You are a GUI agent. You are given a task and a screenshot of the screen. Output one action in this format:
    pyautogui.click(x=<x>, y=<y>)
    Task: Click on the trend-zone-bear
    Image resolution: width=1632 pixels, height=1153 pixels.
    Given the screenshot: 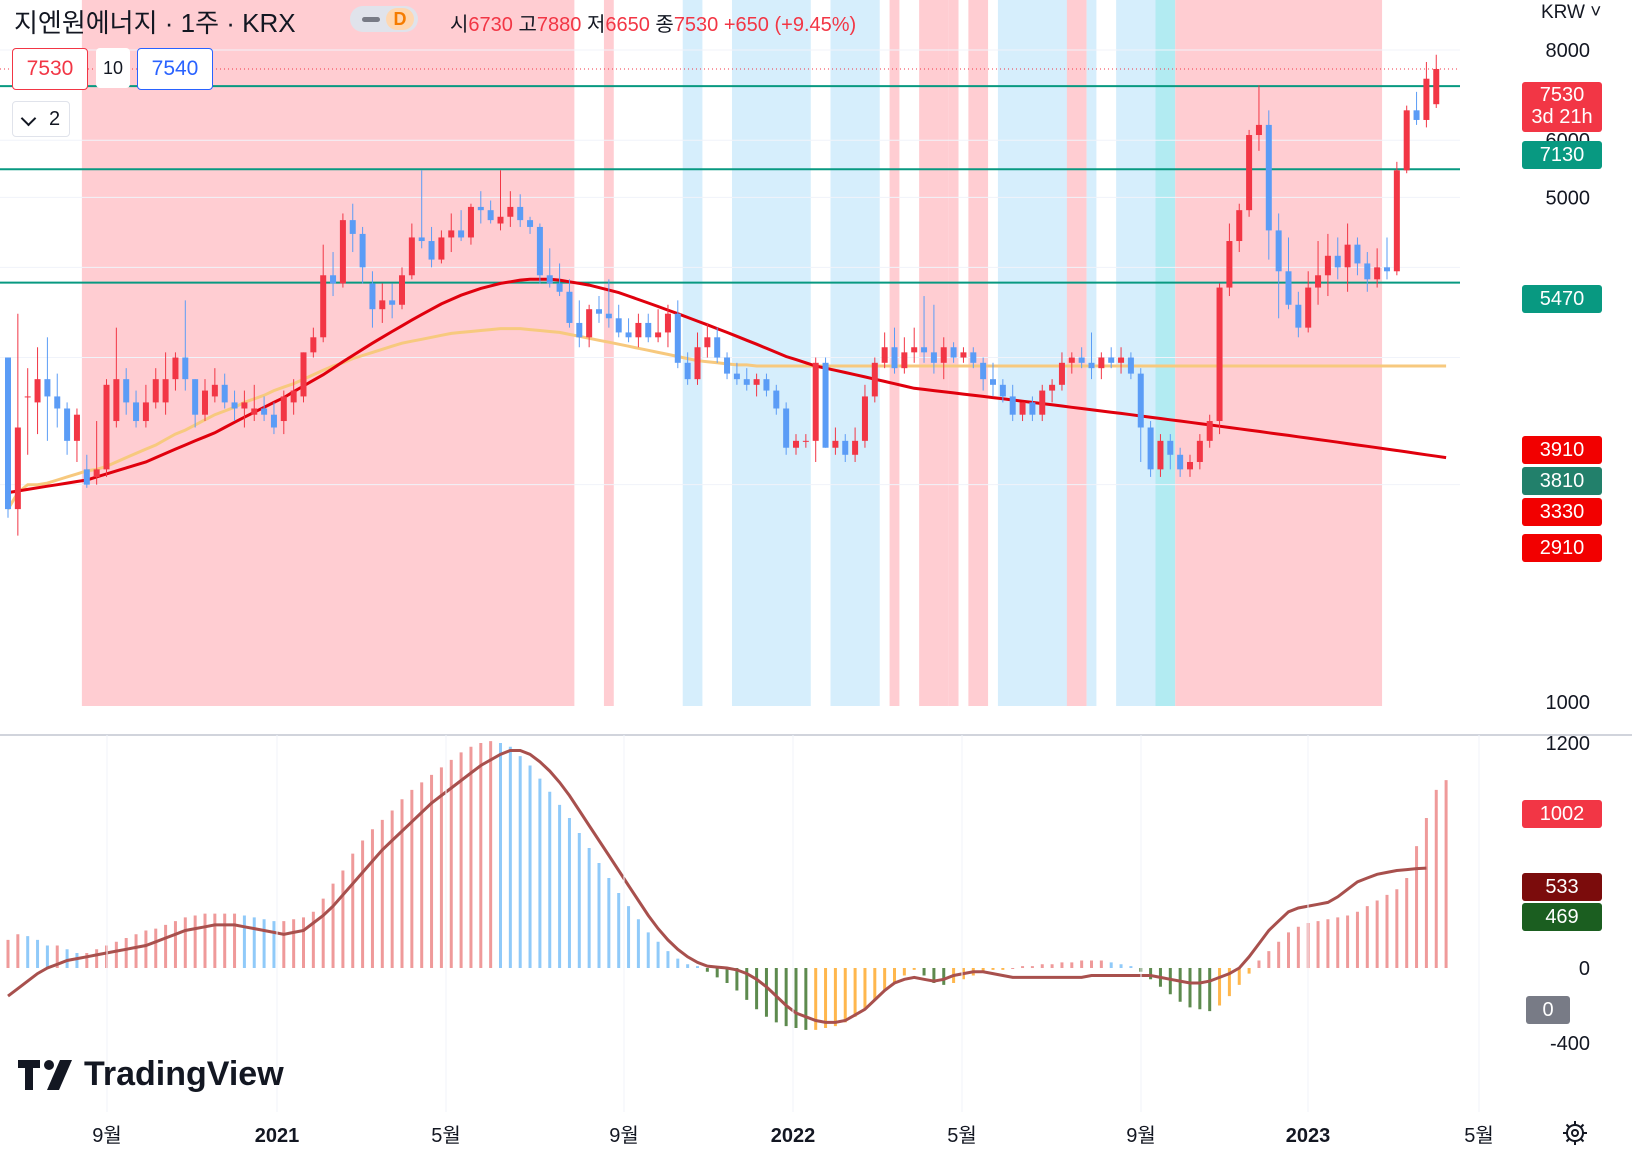 What is the action you would take?
    pyautogui.click(x=692, y=353)
    